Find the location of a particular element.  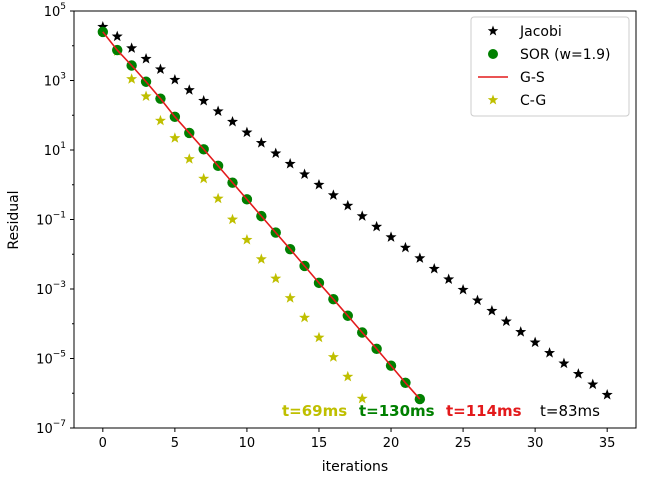

legend-label: C-G is located at coordinates (533, 101).